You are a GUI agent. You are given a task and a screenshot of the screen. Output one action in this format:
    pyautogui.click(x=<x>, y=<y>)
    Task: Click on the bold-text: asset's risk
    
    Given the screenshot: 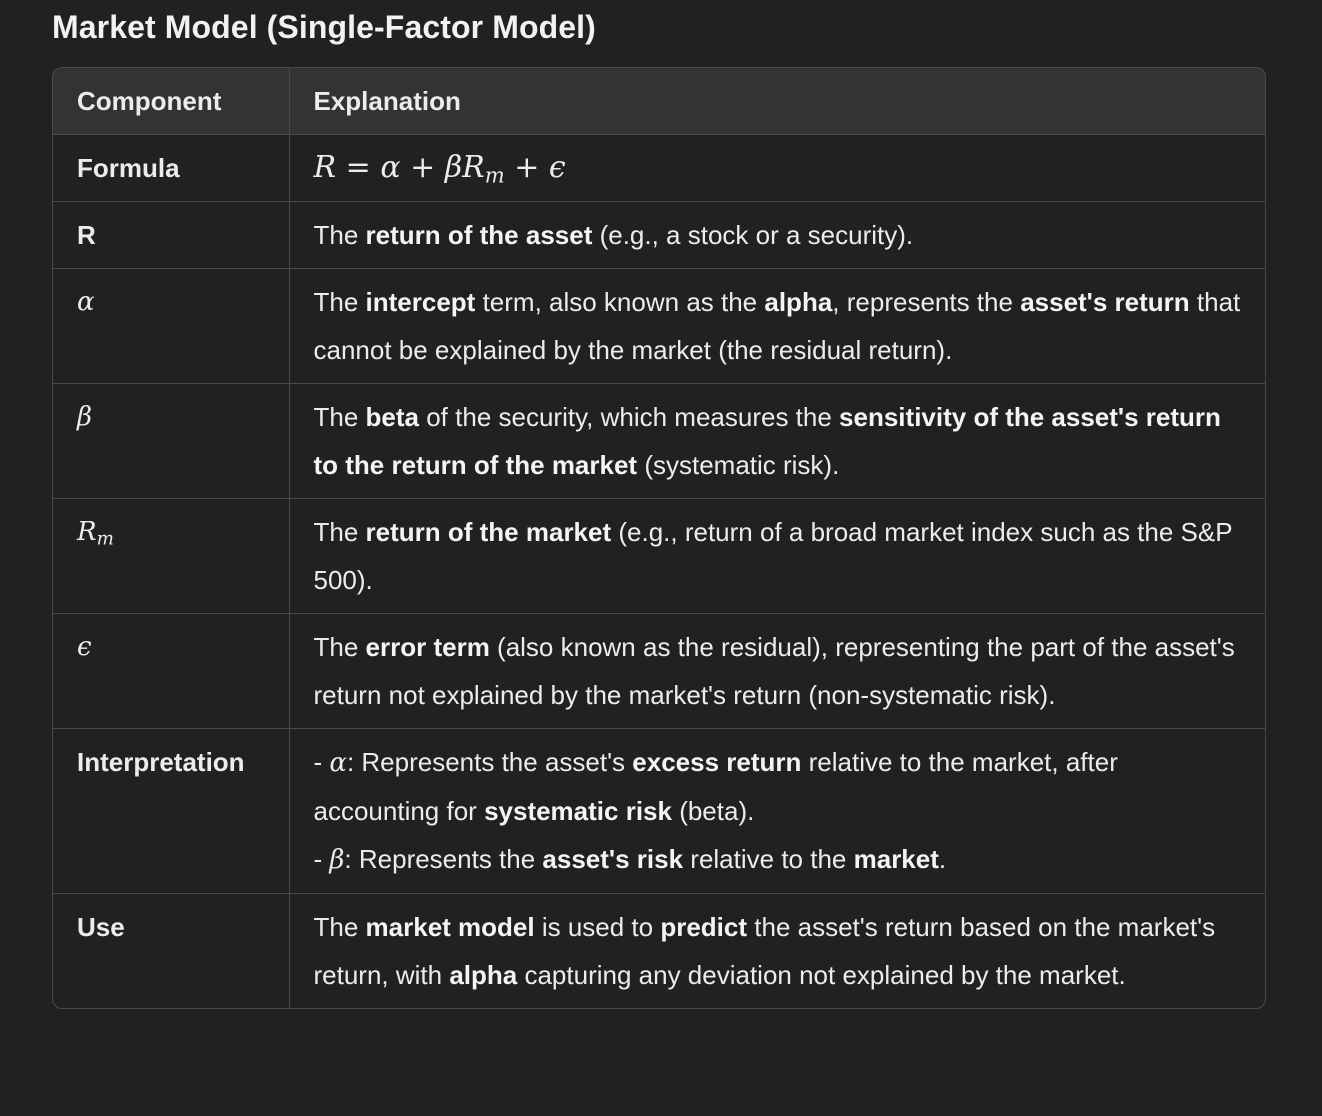 What is the action you would take?
    pyautogui.click(x=613, y=859)
    